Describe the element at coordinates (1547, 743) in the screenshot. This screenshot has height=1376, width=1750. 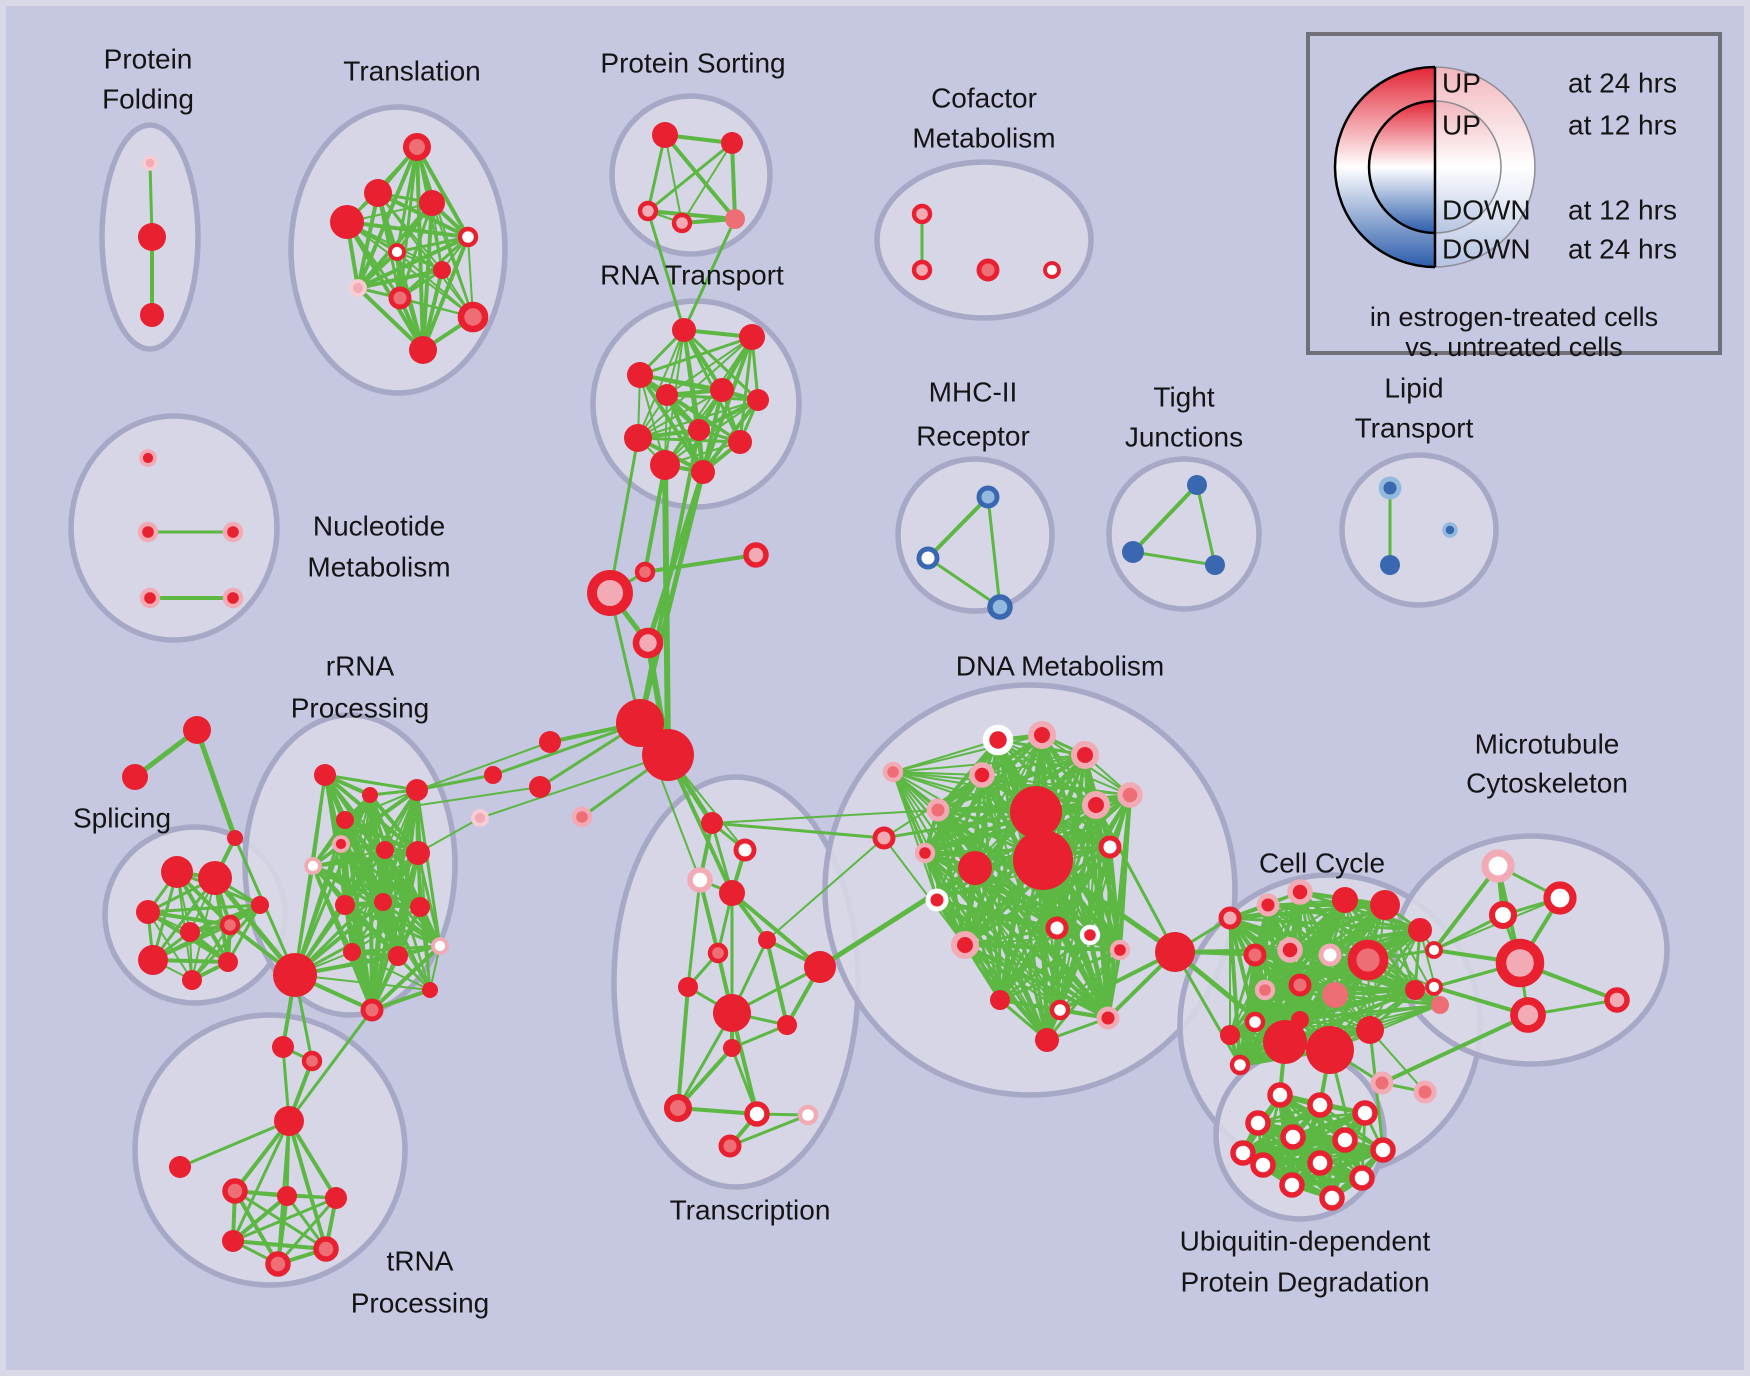
I see `cluster-microtubule-cytoskeleton-label: Microtubule` at that location.